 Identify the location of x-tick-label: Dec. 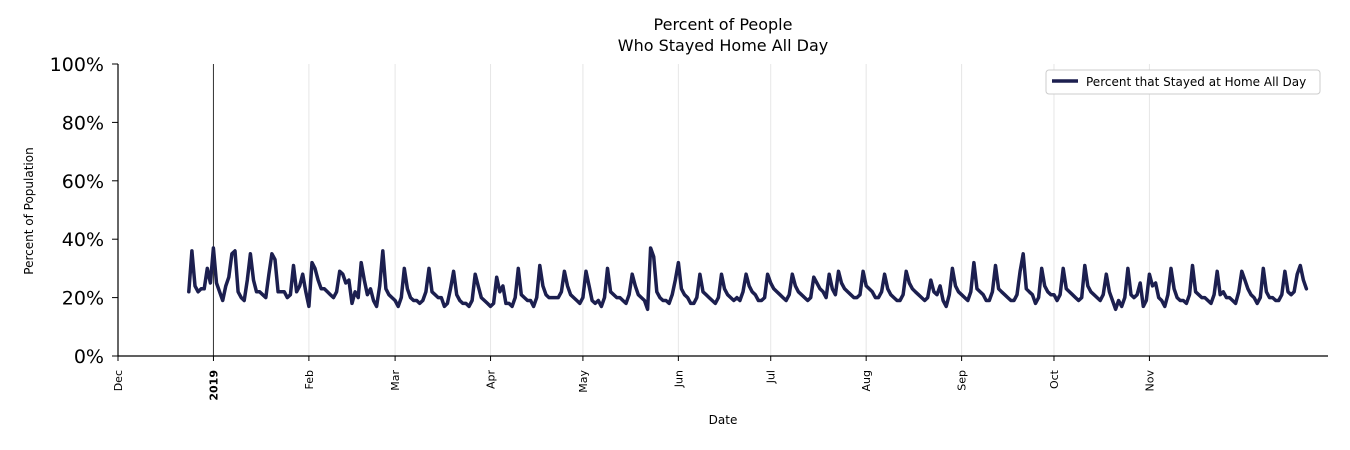
(118, 380).